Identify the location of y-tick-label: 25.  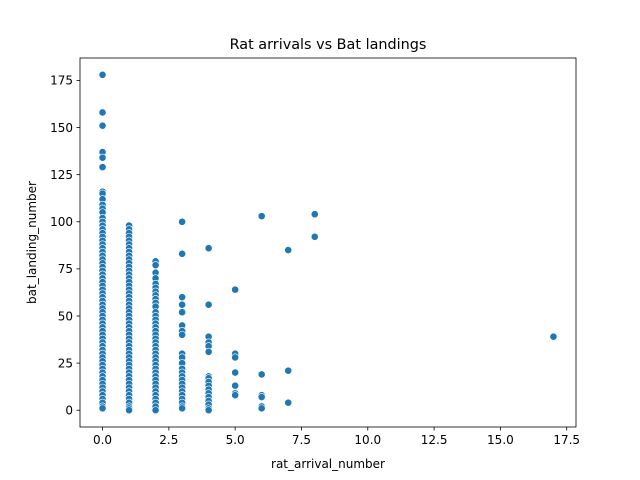
(65, 363).